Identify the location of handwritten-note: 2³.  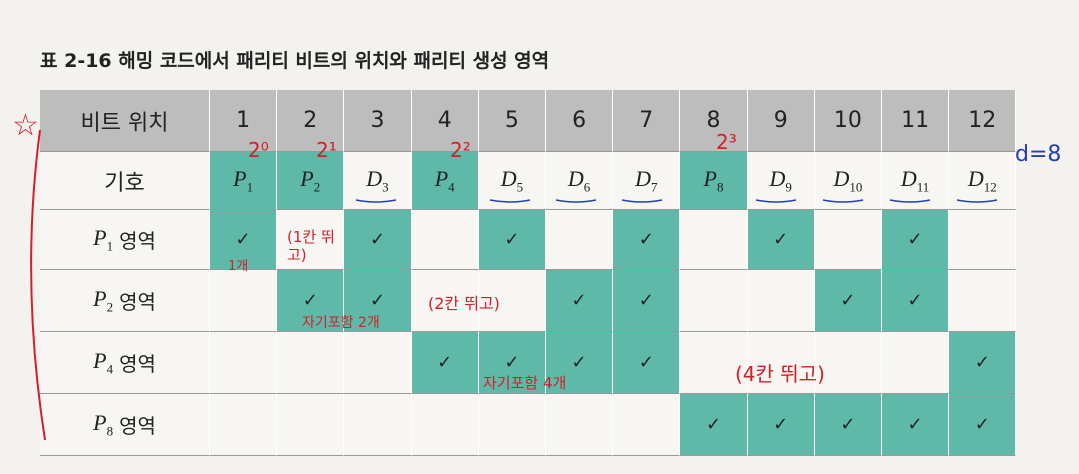
(726, 142).